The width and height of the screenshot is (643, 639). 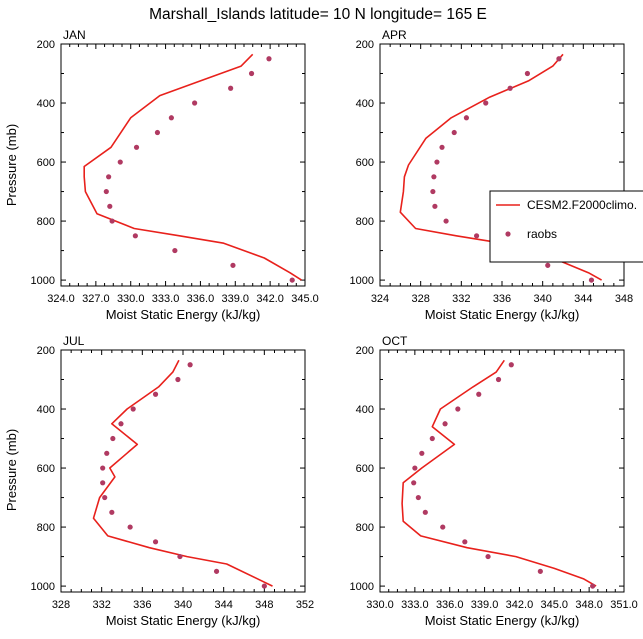 What do you see at coordinates (380, 299) in the screenshot?
I see `x-tick-label: 324` at bounding box center [380, 299].